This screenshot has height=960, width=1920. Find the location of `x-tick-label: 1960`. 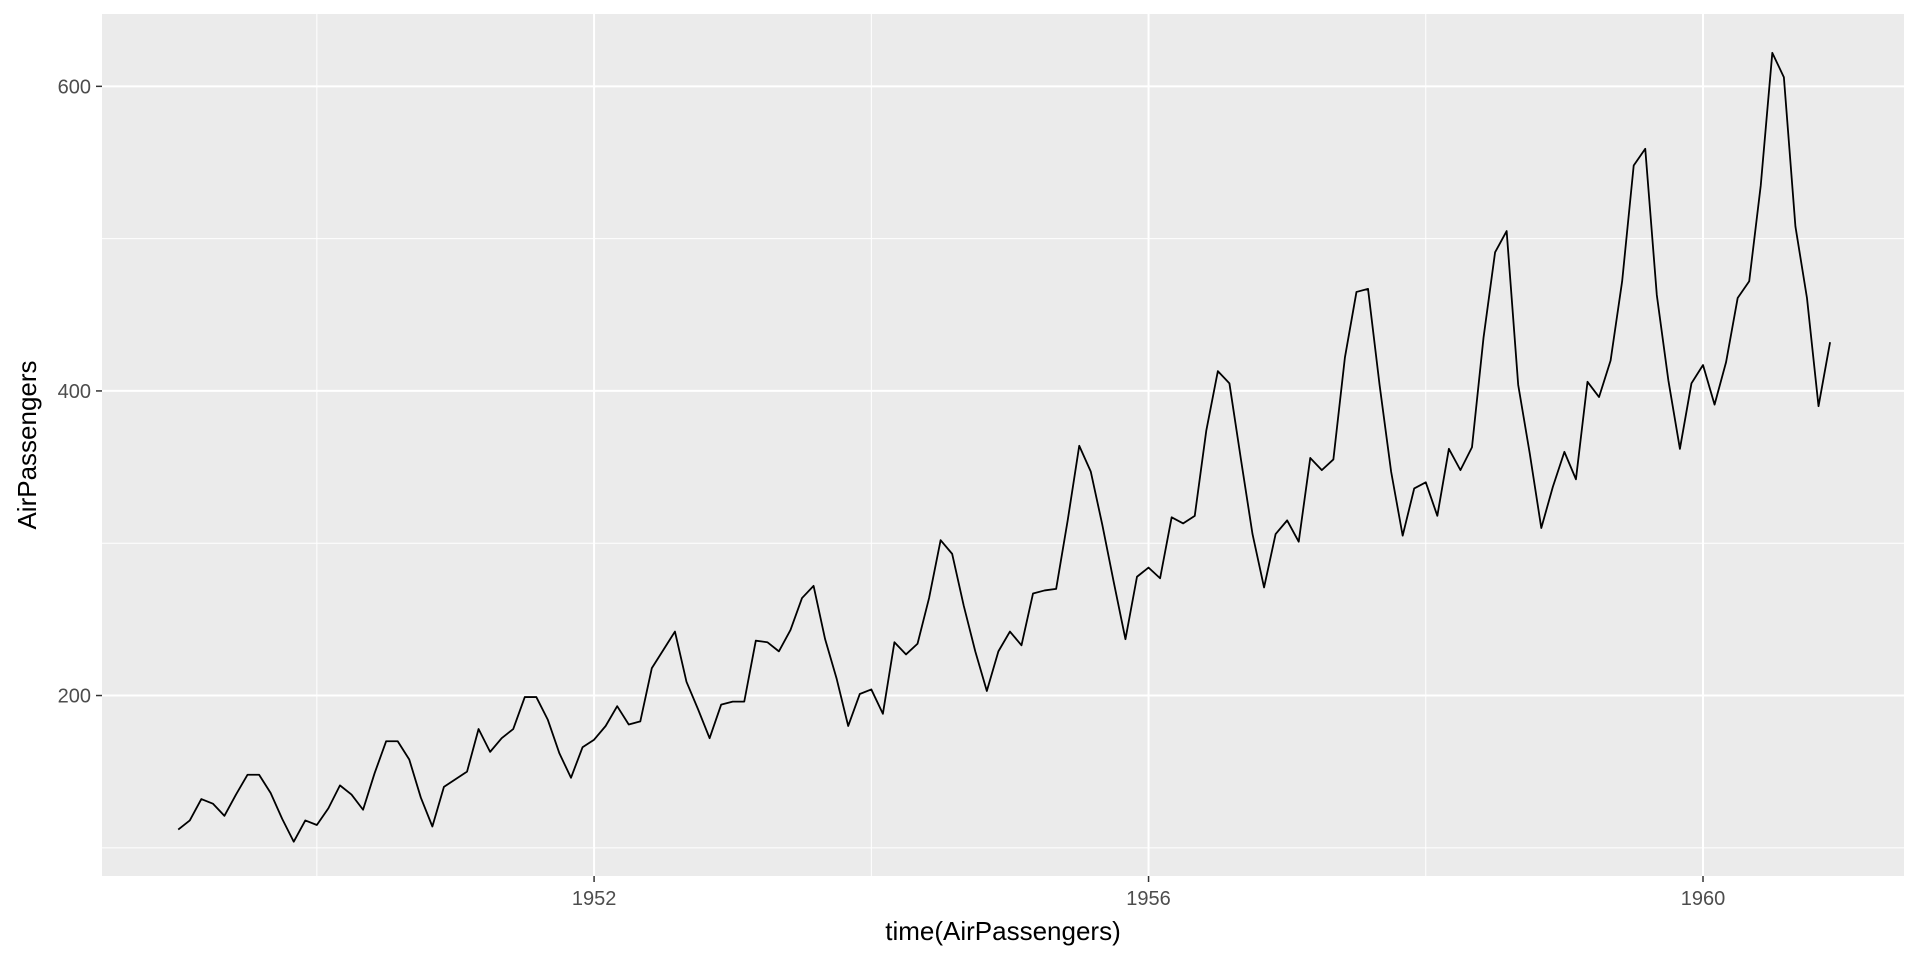

x-tick-label: 1960 is located at coordinates (1703, 899).